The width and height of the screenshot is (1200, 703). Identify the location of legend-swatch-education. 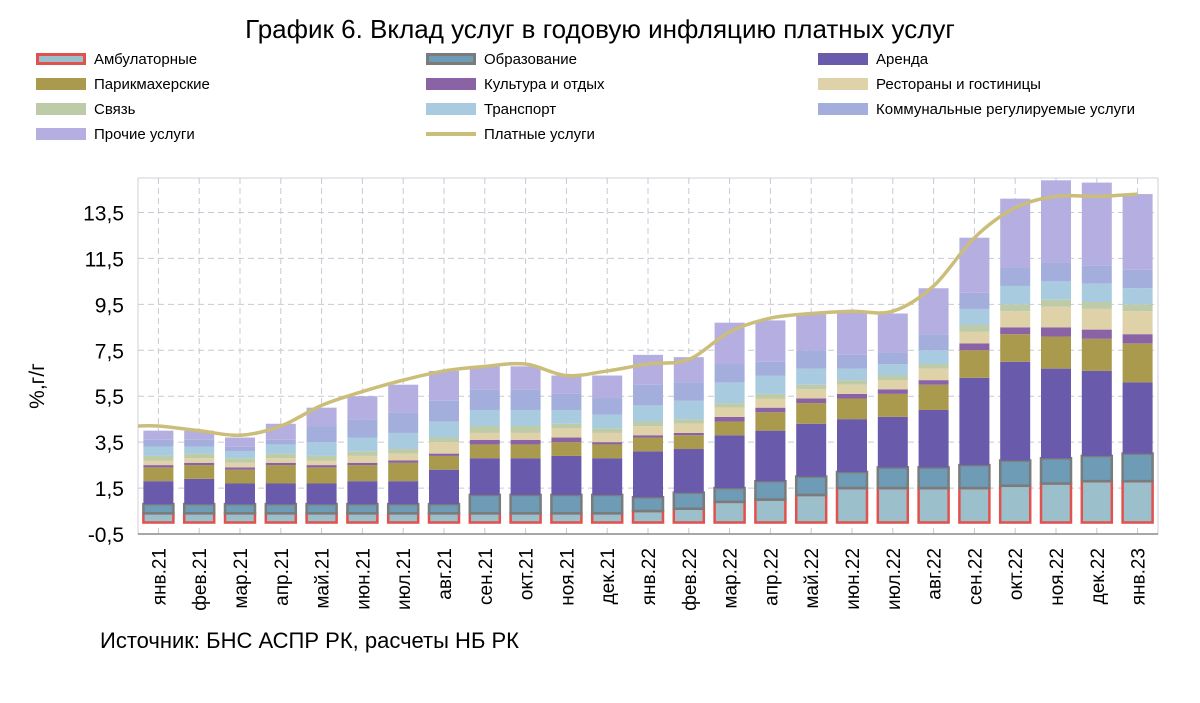
(451, 59).